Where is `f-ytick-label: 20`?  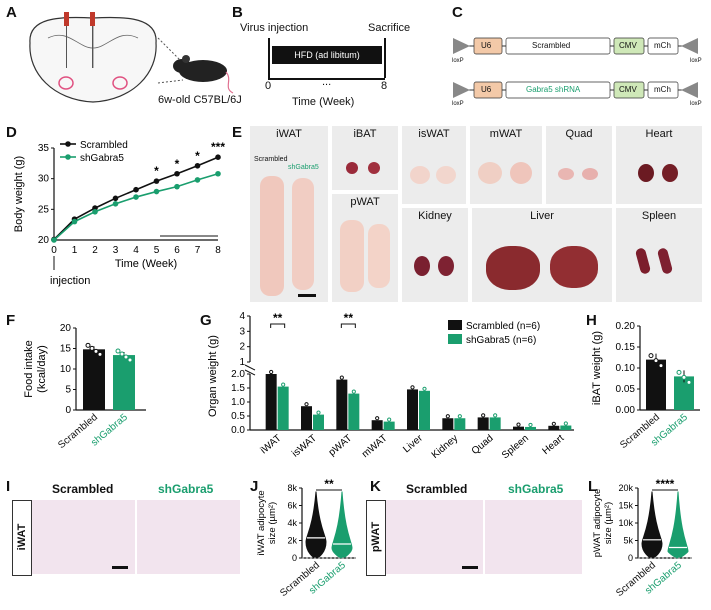 f-ytick-label: 20 is located at coordinates (66, 328).